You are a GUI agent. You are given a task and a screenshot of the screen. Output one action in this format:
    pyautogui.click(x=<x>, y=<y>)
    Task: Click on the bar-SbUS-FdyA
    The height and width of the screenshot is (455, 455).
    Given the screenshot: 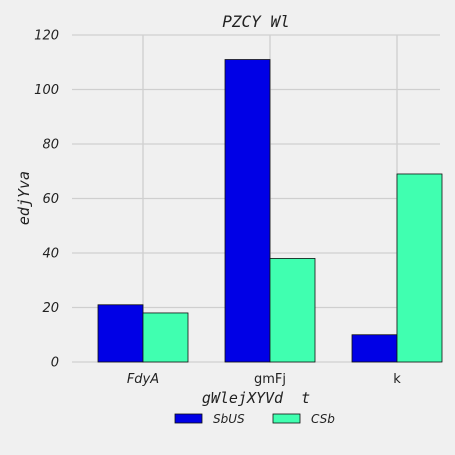 What is the action you would take?
    pyautogui.click(x=120, y=333)
    